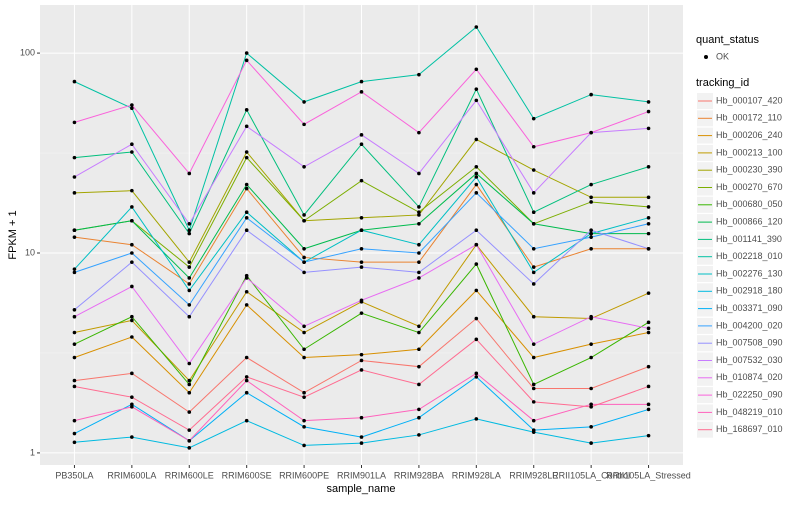 The width and height of the screenshot is (800, 505). What do you see at coordinates (749, 429) in the screenshot?
I see `legend-label: Hb_168697_010` at bounding box center [749, 429].